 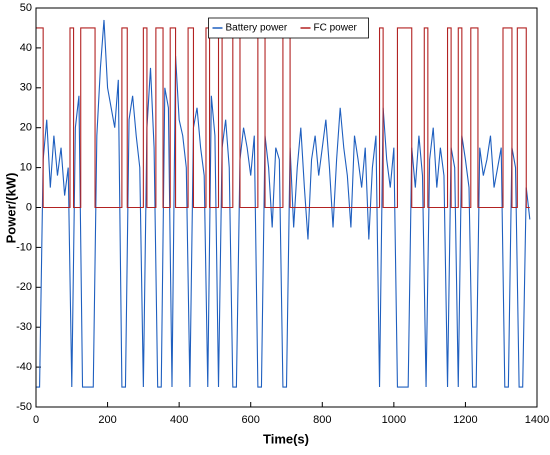 What do you see at coordinates (394, 420) in the screenshot?
I see `x-tick-label: 1000` at bounding box center [394, 420].